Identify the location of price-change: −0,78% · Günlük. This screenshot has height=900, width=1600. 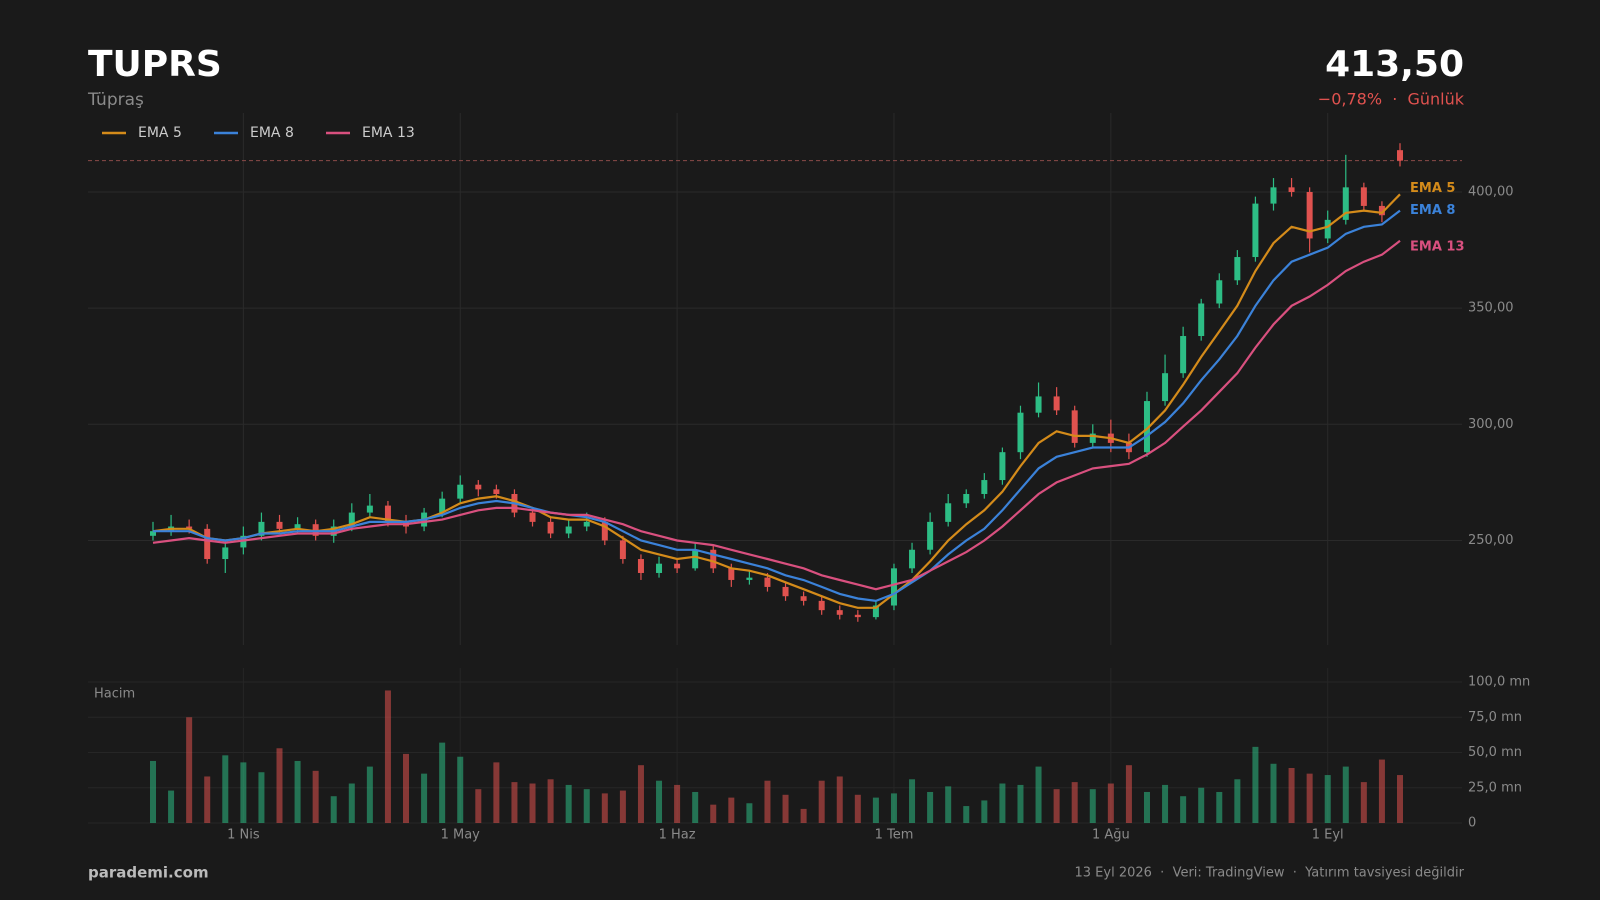
(1391, 99).